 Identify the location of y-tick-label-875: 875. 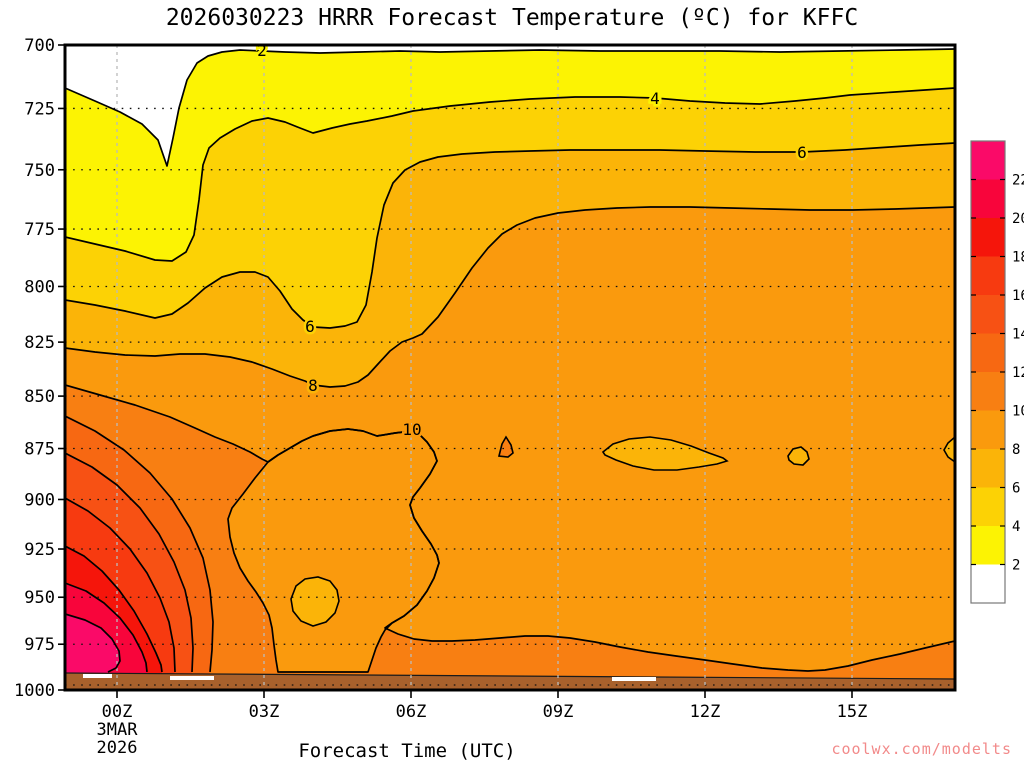
(39, 450).